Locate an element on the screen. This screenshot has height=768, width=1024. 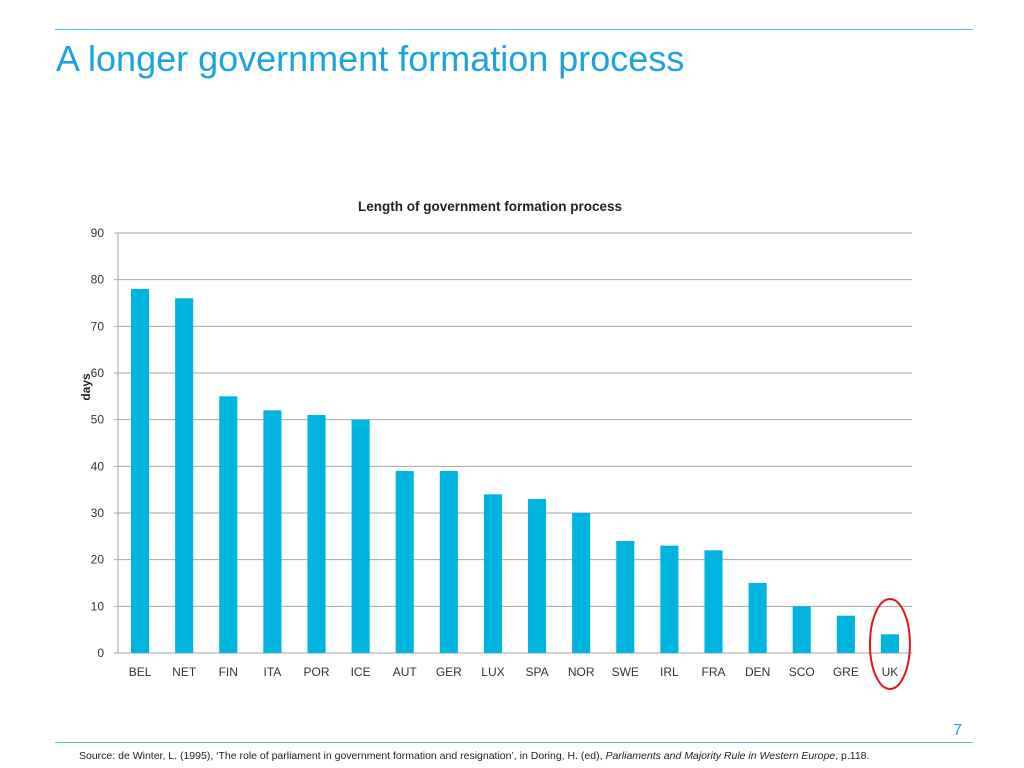
x-tick-label: FIN is located at coordinates (228, 672).